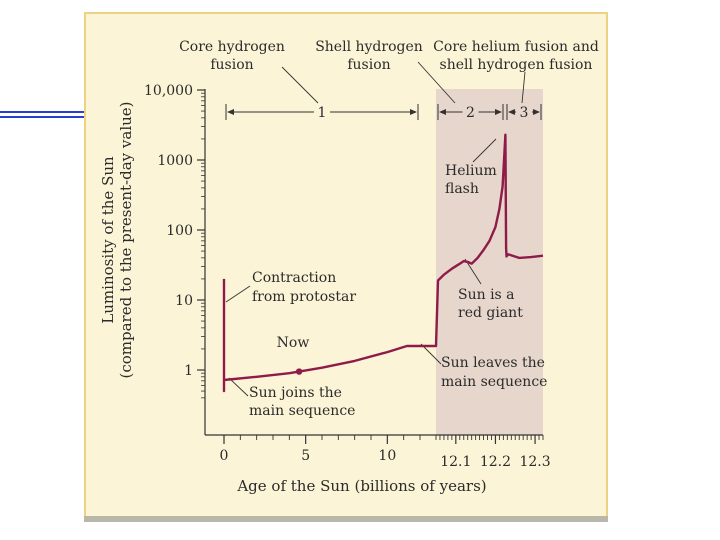  I want to click on now-label: Now, so click(293, 343).